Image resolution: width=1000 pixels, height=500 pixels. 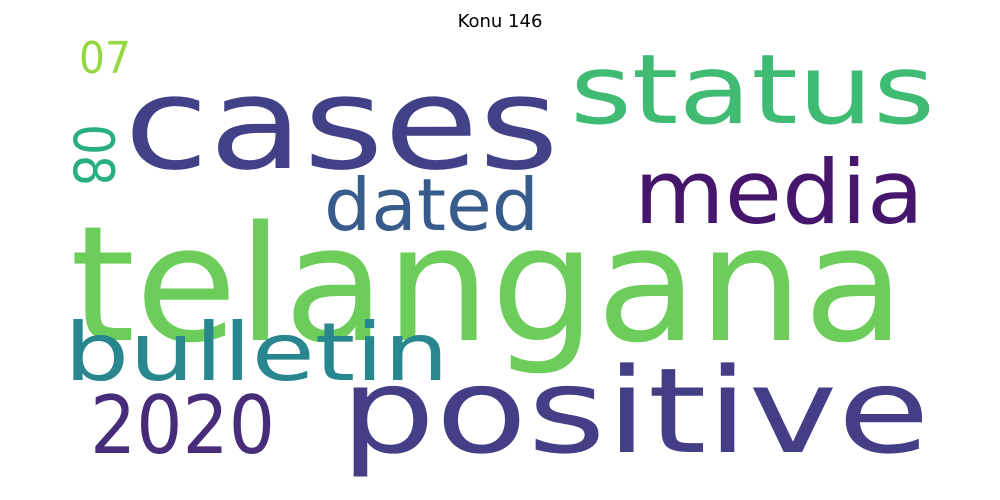 What do you see at coordinates (105, 62) in the screenshot?
I see `word-07: 07` at bounding box center [105, 62].